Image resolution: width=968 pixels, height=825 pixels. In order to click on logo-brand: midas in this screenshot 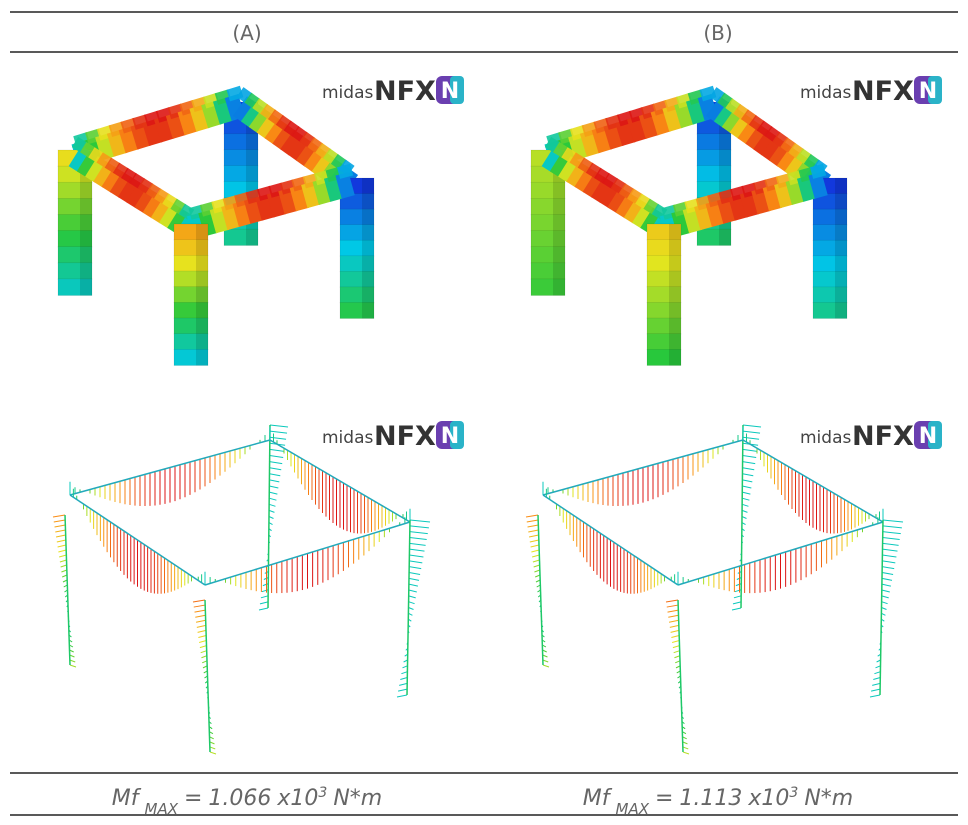, I will do `click(347, 93)`.